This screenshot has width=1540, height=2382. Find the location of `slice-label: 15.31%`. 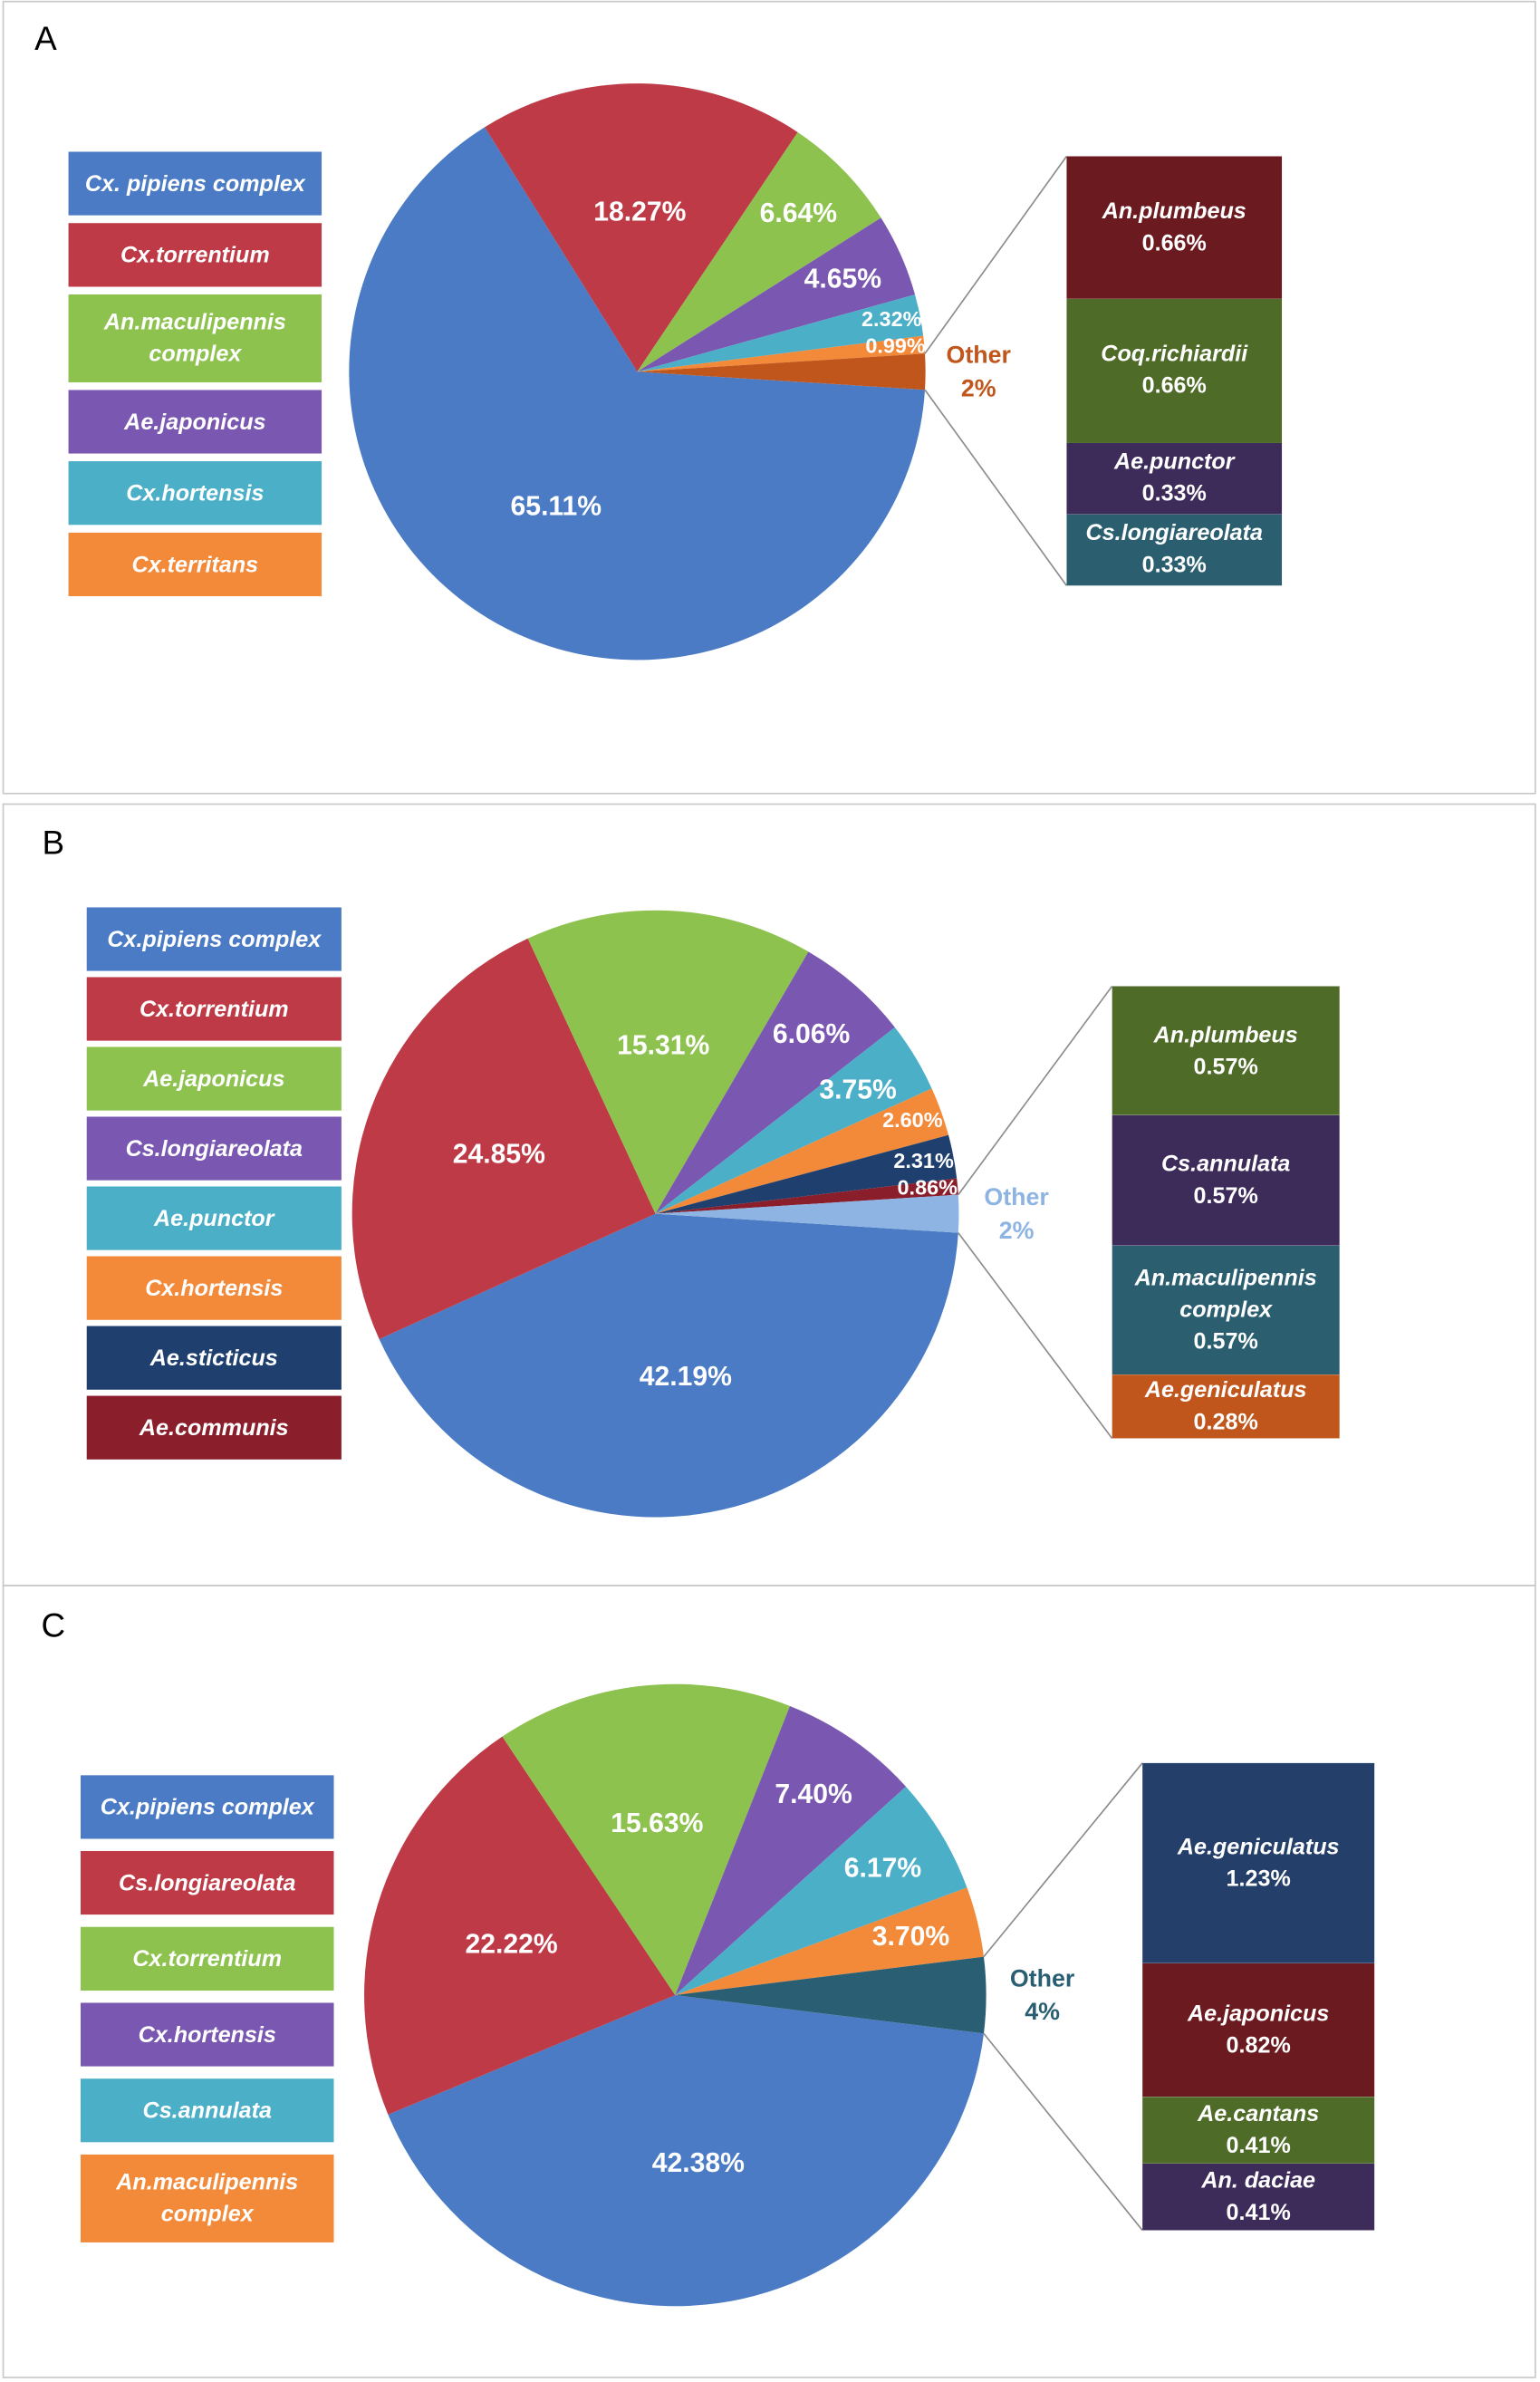

slice-label: 15.31% is located at coordinates (663, 1046).